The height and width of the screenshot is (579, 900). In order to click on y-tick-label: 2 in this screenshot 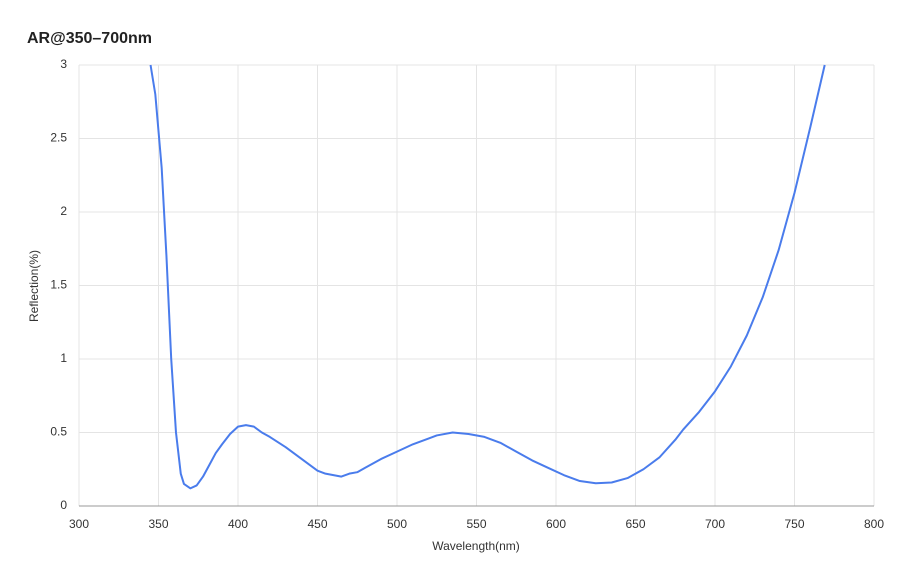, I will do `click(63, 211)`.